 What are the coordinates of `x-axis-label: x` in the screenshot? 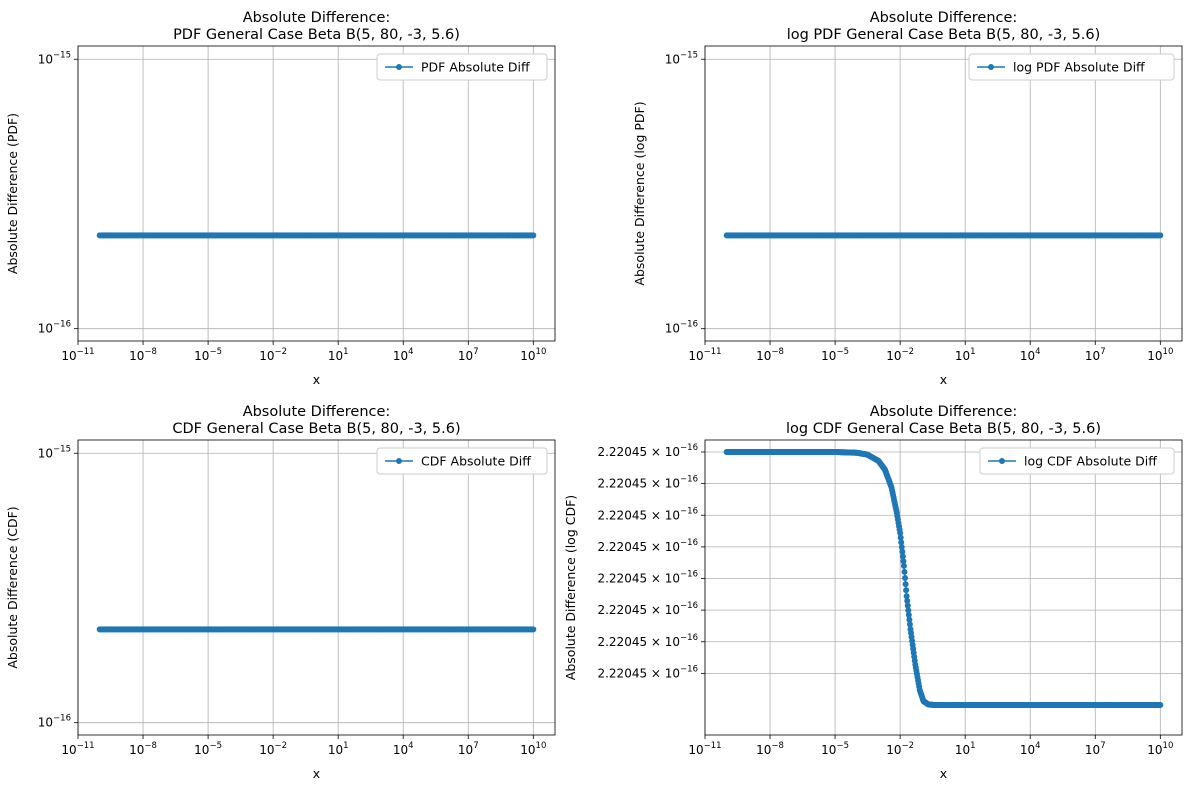 It's located at (316, 379).